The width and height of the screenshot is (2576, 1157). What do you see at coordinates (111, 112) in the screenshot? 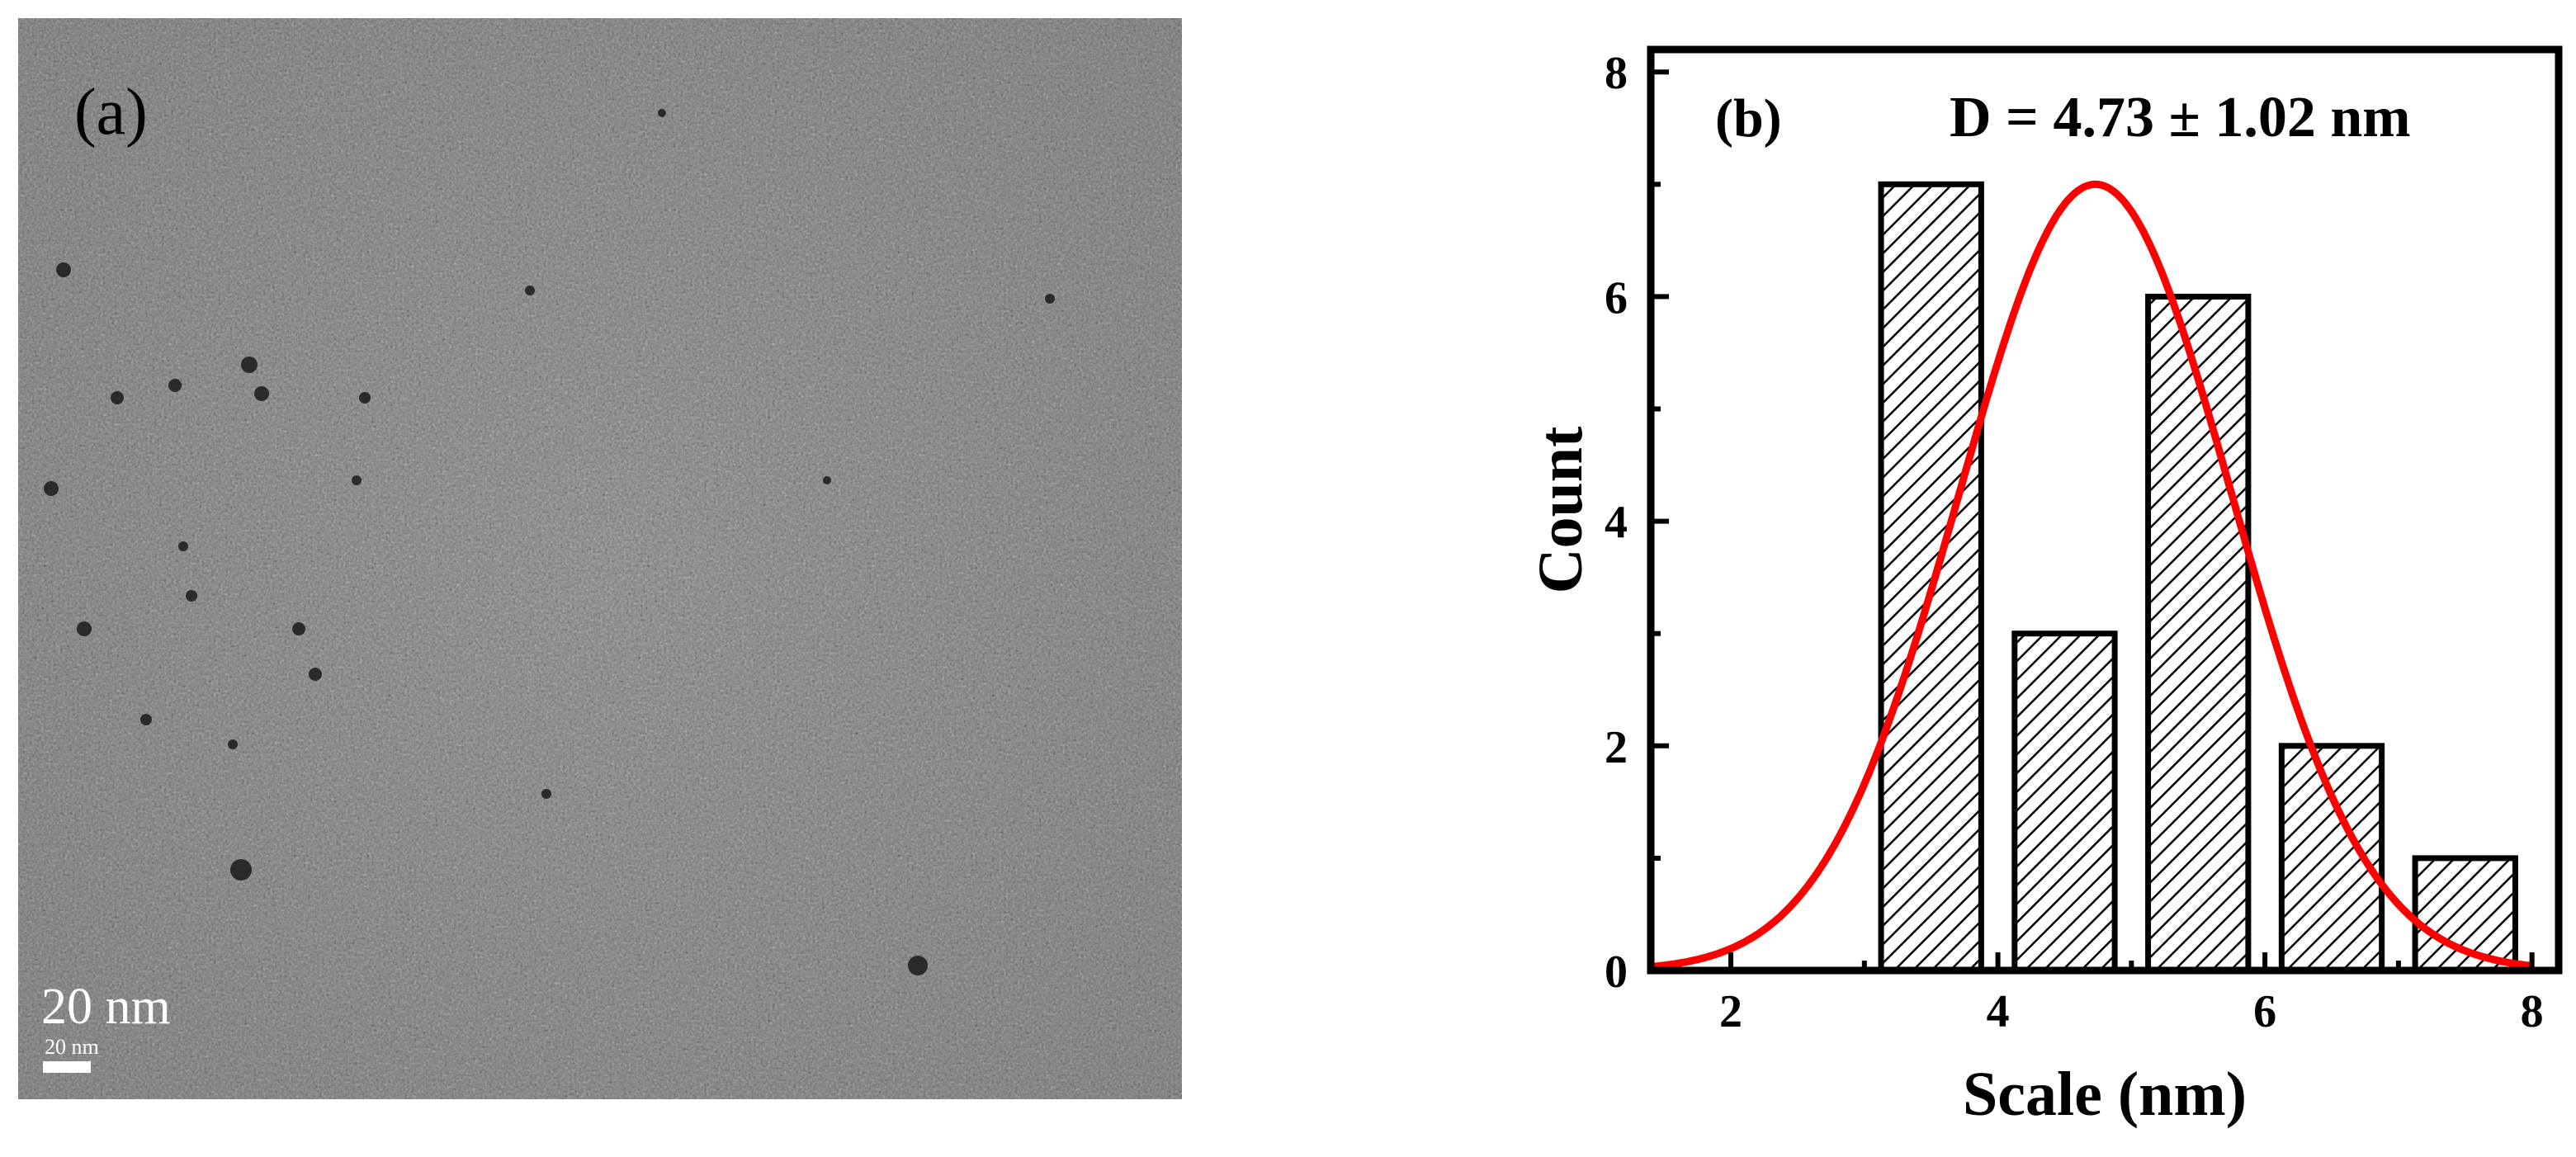
I see `panel-a-label: (a)` at bounding box center [111, 112].